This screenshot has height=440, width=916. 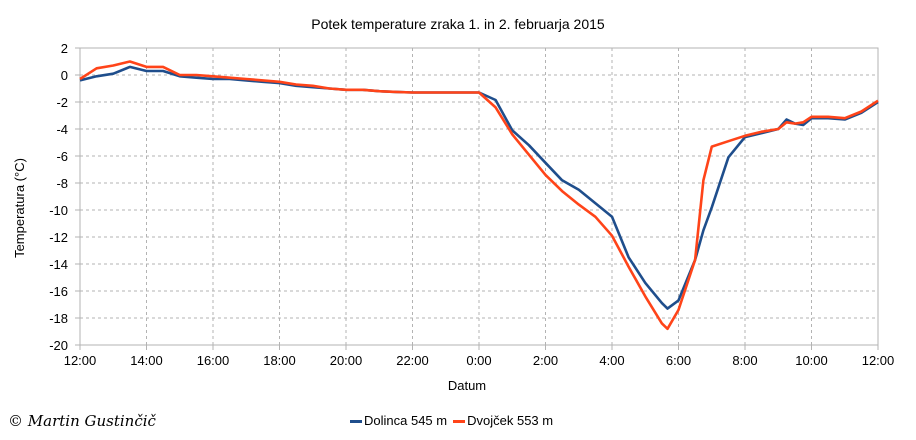 I want to click on y-tick-label: -10, so click(x=58, y=210).